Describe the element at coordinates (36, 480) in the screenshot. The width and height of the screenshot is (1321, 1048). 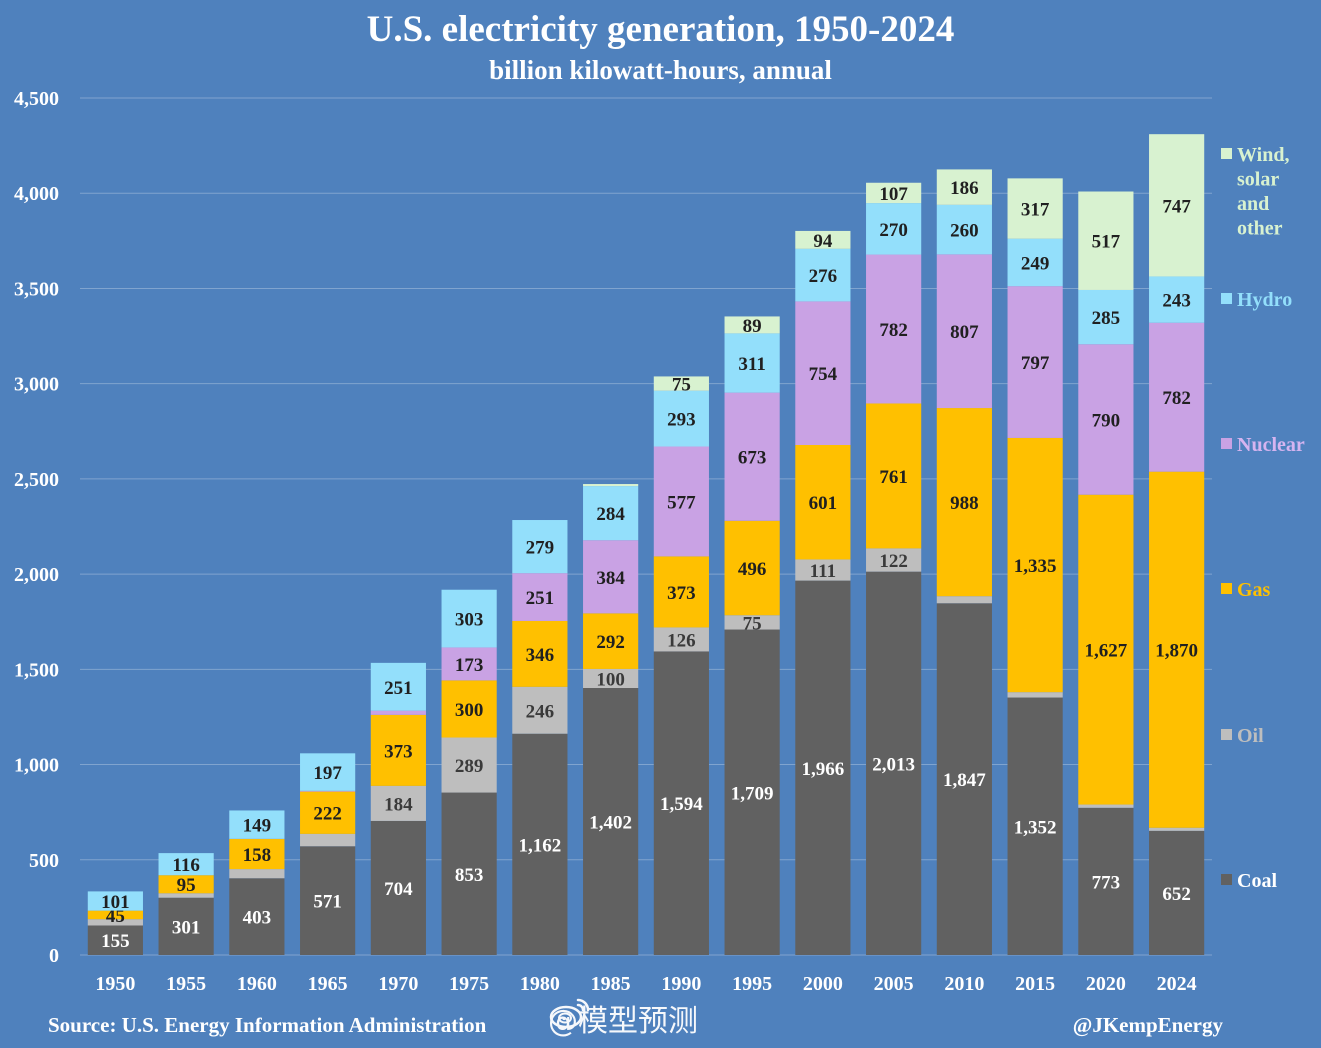
I see `y-tick-label: 2,500` at that location.